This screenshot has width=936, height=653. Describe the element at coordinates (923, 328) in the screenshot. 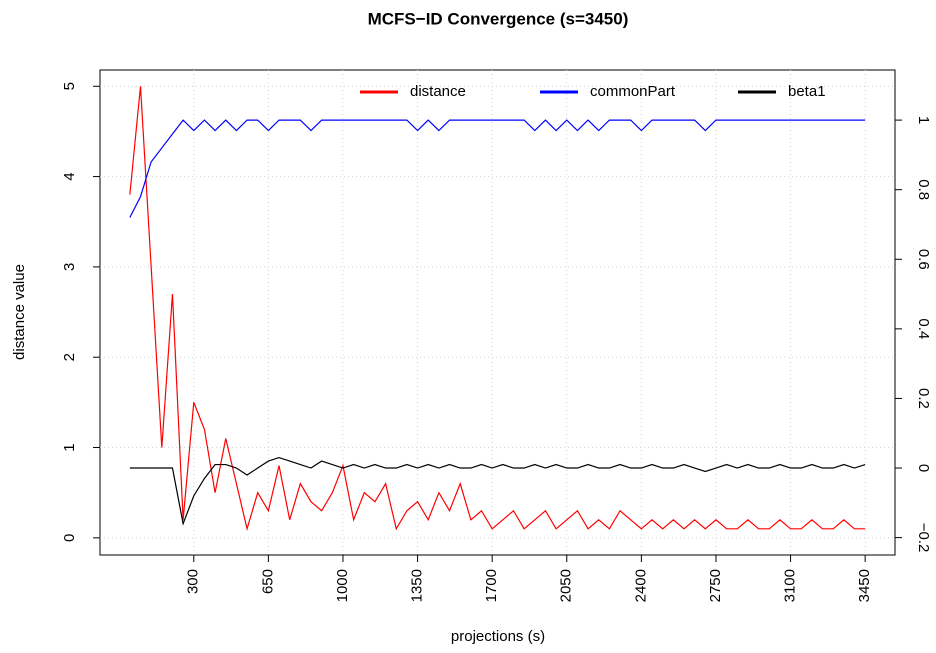

I see `y2-tick-label: 0.4` at that location.